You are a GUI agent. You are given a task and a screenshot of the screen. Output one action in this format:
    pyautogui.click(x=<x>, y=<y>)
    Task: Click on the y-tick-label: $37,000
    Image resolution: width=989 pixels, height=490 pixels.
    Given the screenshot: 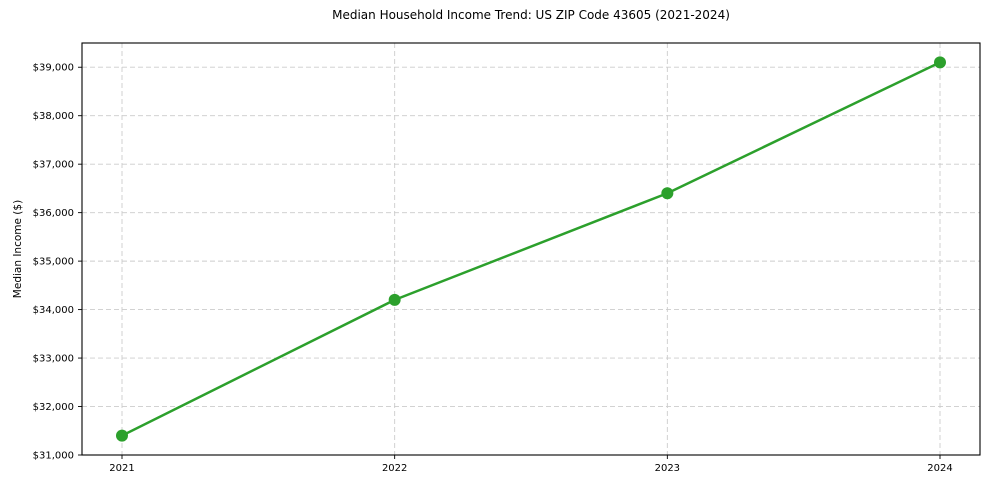 What is the action you would take?
    pyautogui.click(x=53, y=165)
    